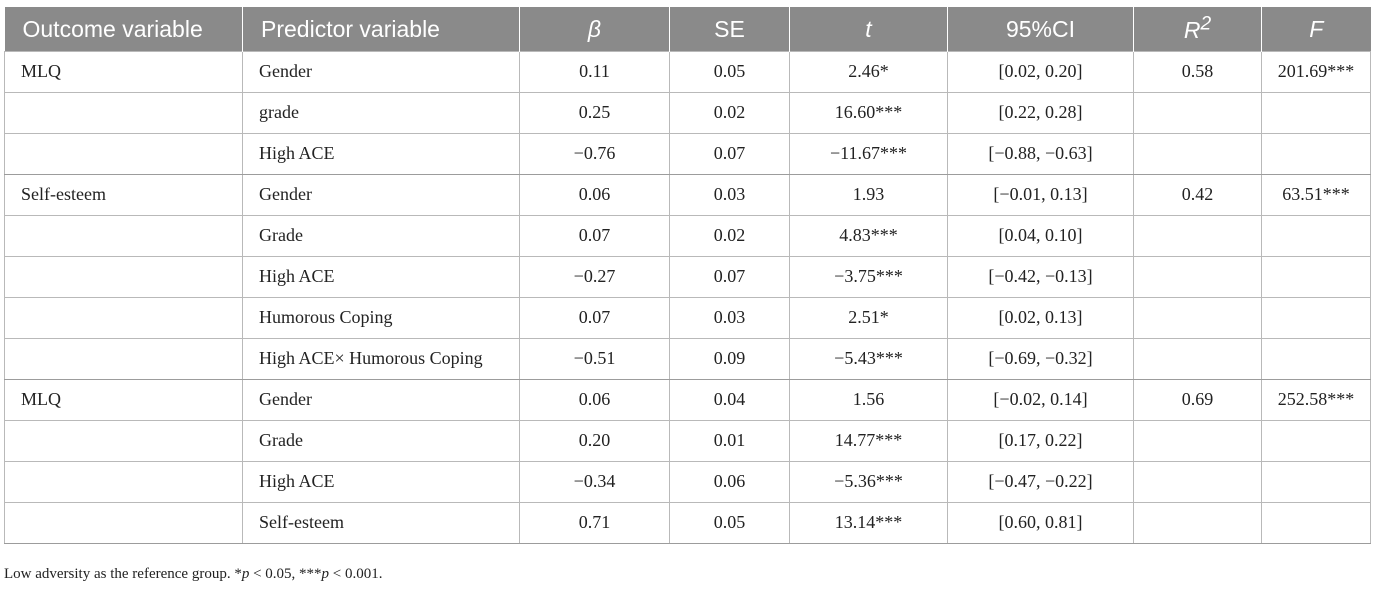  I want to click on ci-cell: [0.60, 0.81], so click(1040, 523).